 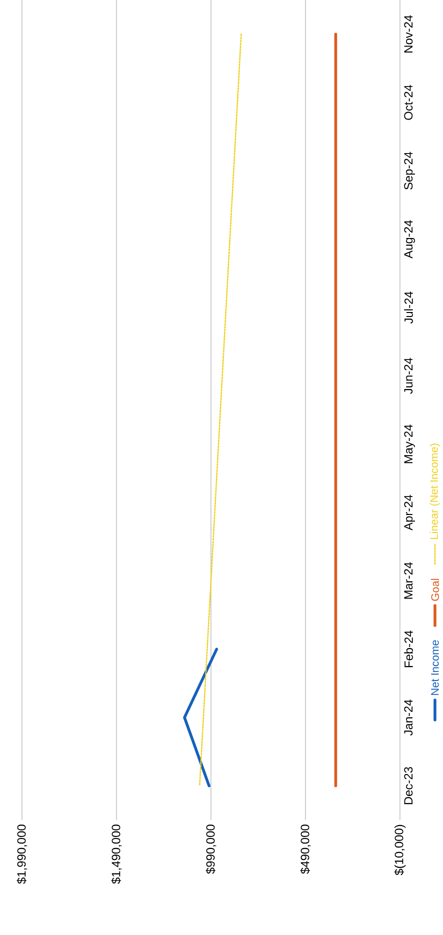 What do you see at coordinates (435, 667) in the screenshot?
I see `text: Net Income` at bounding box center [435, 667].